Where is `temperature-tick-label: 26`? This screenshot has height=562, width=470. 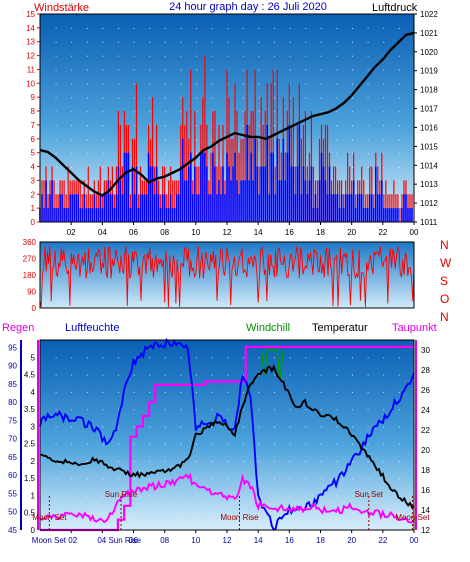 temperature-tick-label: 26 is located at coordinates (425, 390).